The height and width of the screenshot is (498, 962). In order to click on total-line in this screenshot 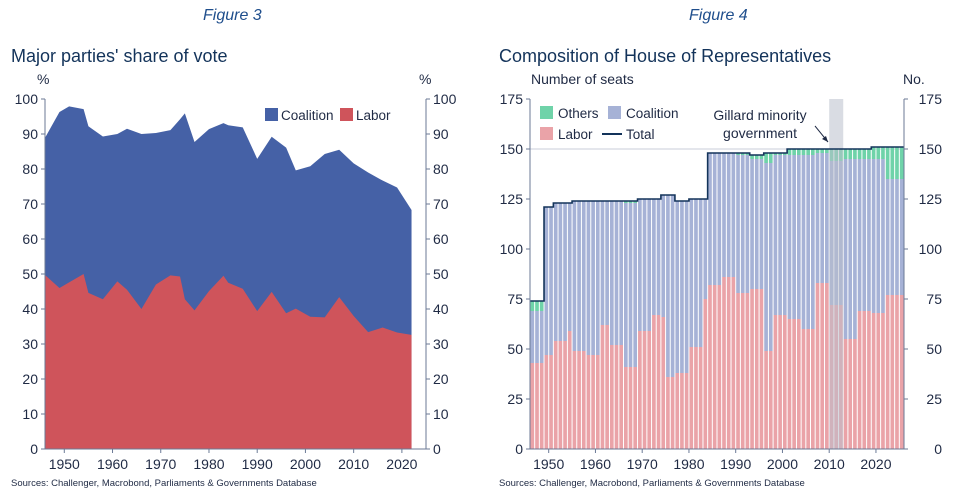, I will do `click(717, 224)`.